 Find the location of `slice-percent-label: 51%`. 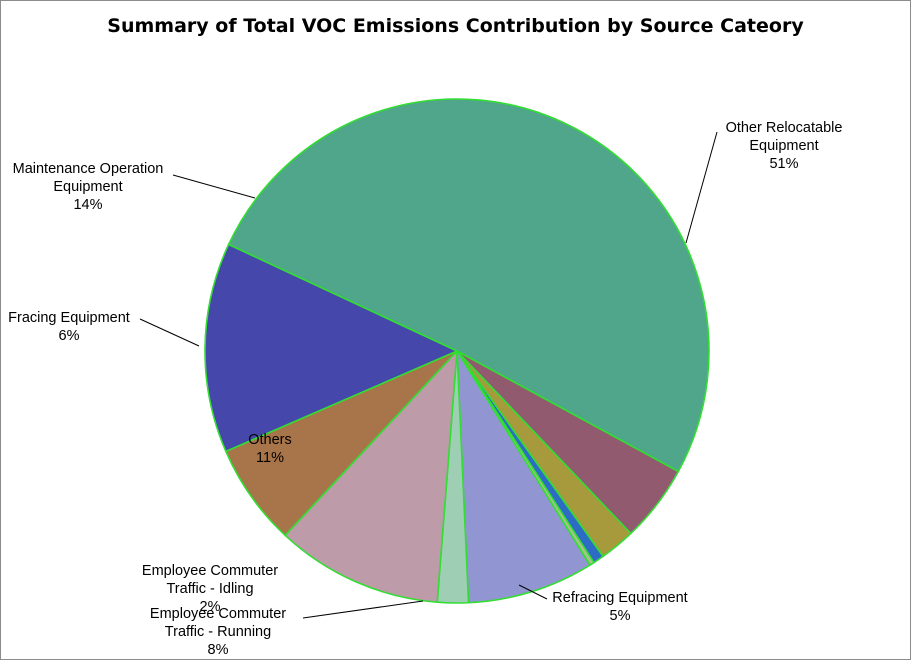

slice-percent-label: 51% is located at coordinates (783, 164).